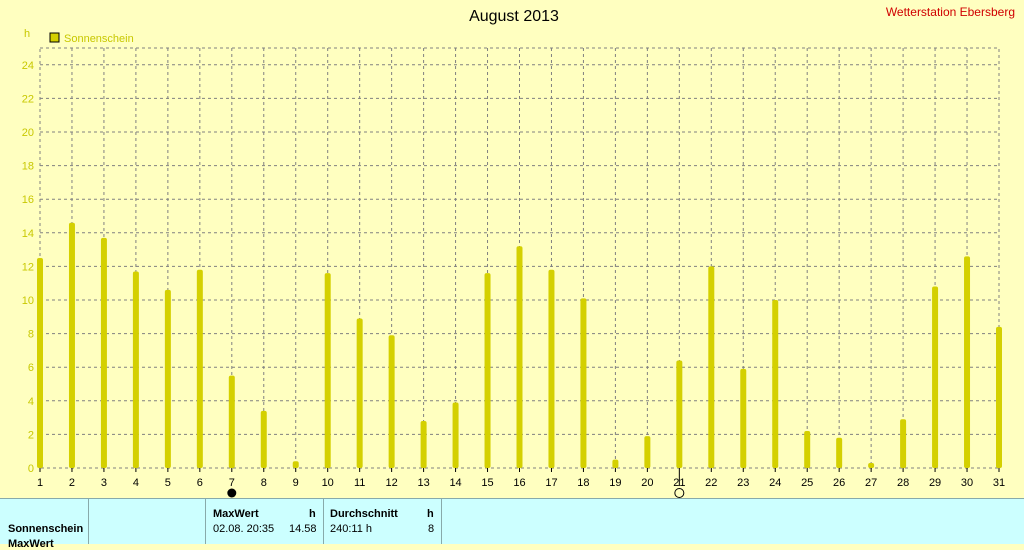 Image resolution: width=1024 pixels, height=550 pixels. What do you see at coordinates (31, 544) in the screenshot?
I see `stats-row-label-next: MaxWert` at bounding box center [31, 544].